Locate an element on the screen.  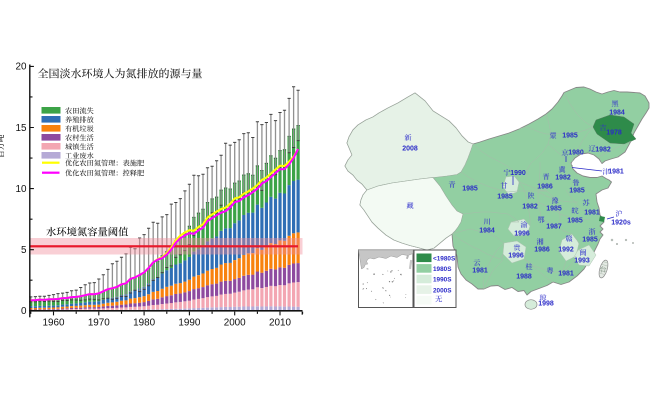
svg-text: 1993 is located at coordinates (582, 261).